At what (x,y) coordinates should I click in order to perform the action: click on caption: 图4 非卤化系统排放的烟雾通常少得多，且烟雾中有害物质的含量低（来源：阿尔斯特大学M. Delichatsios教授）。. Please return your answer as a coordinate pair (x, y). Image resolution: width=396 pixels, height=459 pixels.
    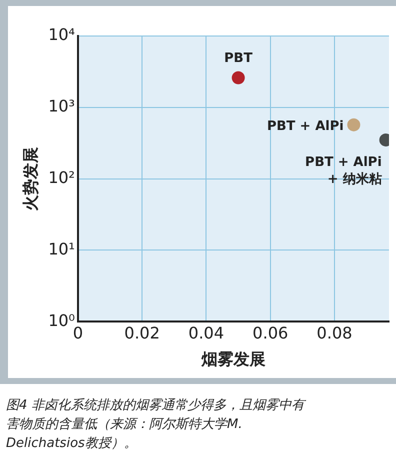
    Looking at the image, I should click on (156, 425).